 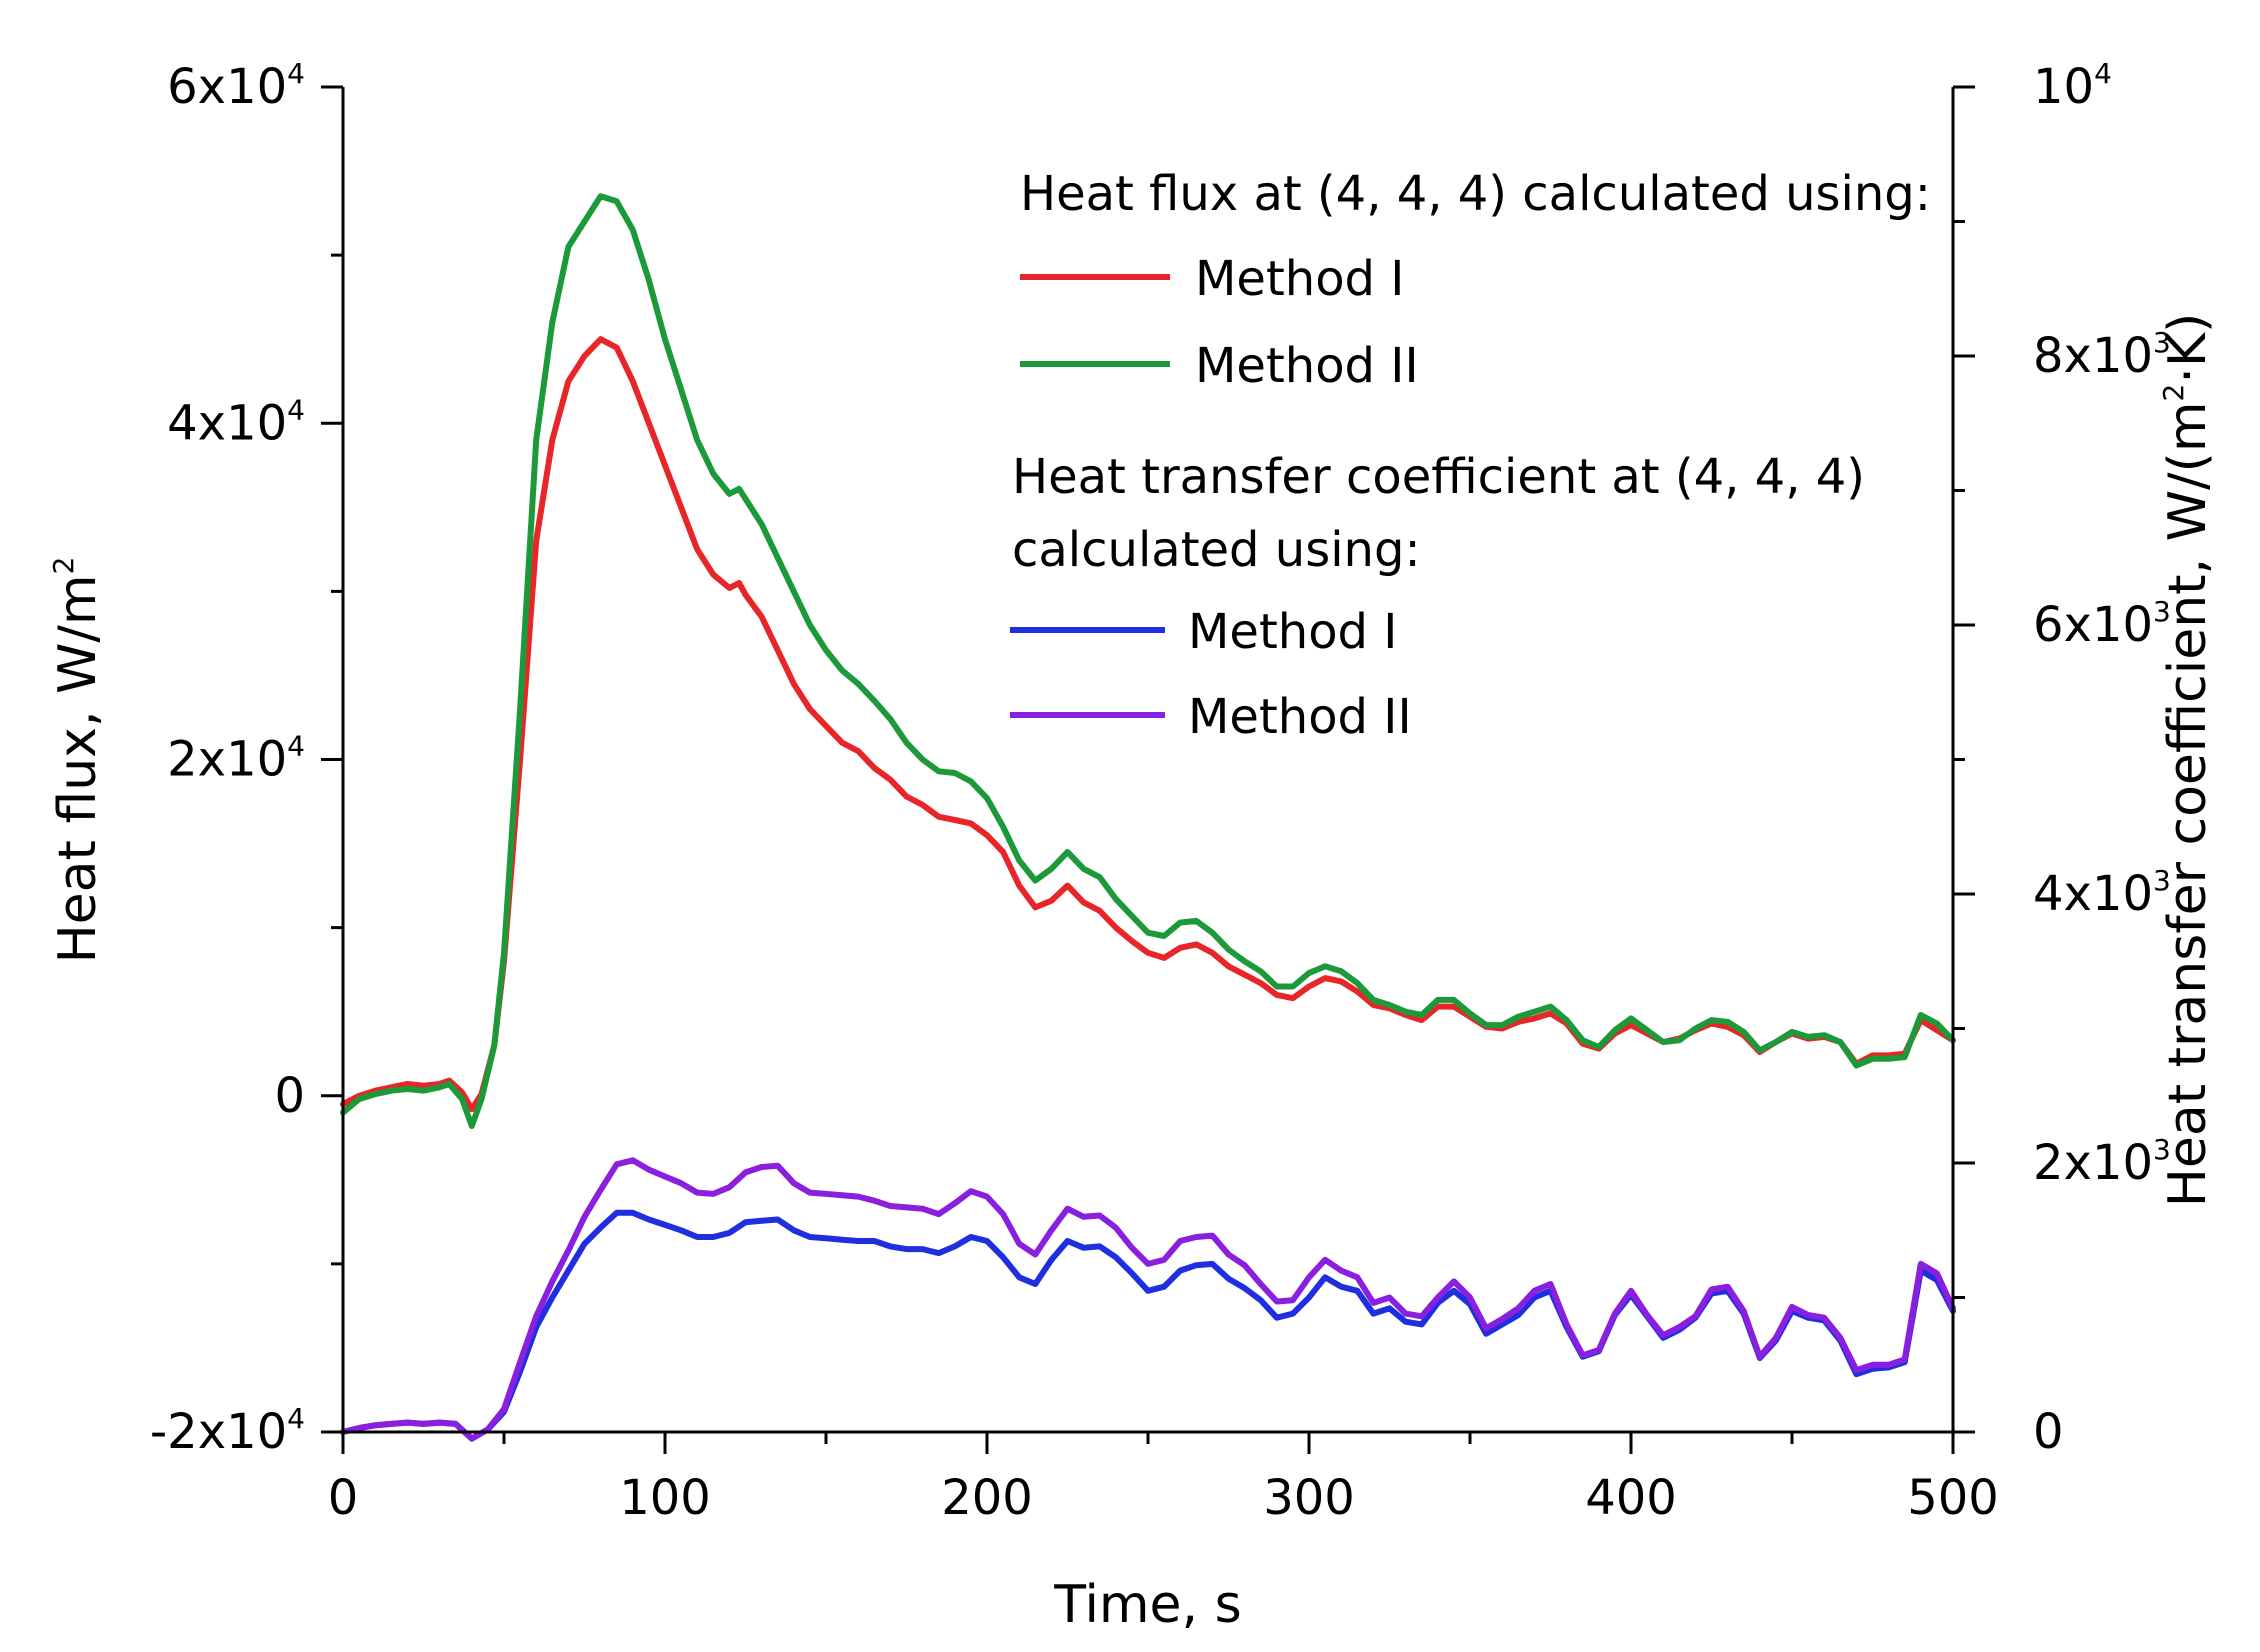 I want to click on y-right-tick-label: 4x10³, so click(x=2102, y=893).